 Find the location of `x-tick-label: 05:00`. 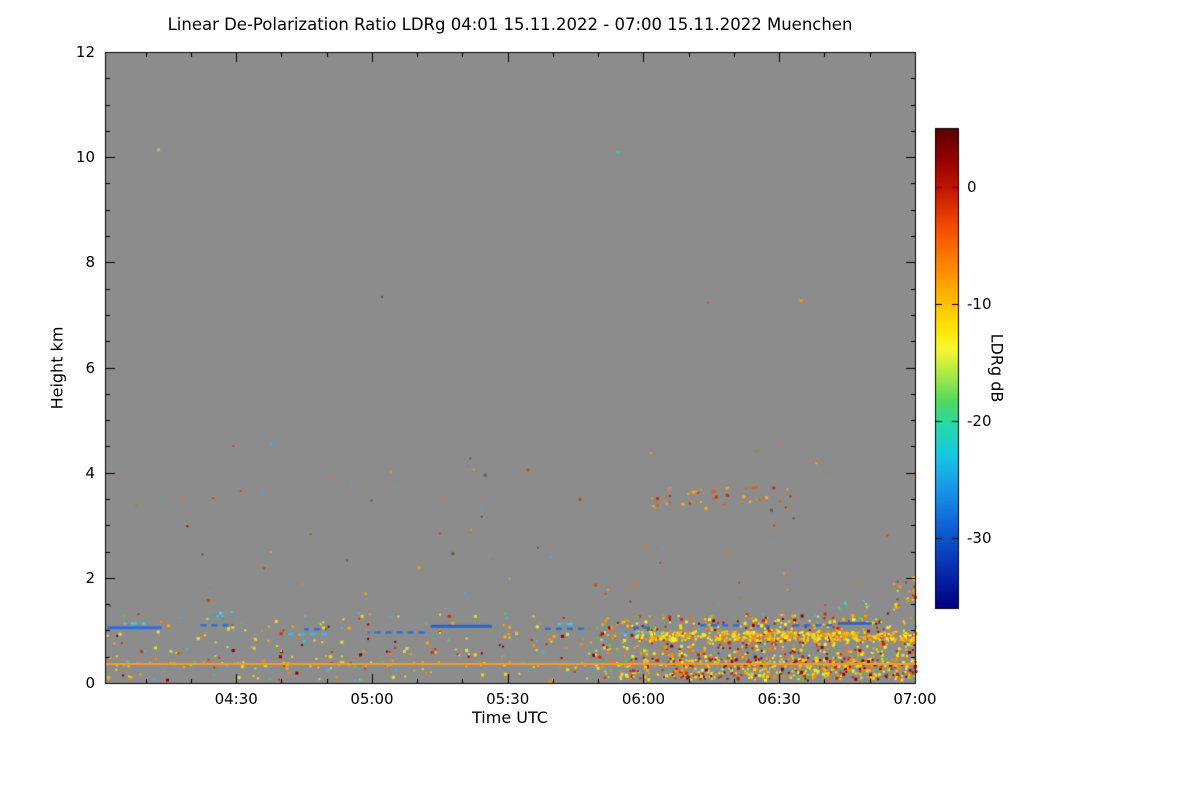

x-tick-label: 05:00 is located at coordinates (372, 699).